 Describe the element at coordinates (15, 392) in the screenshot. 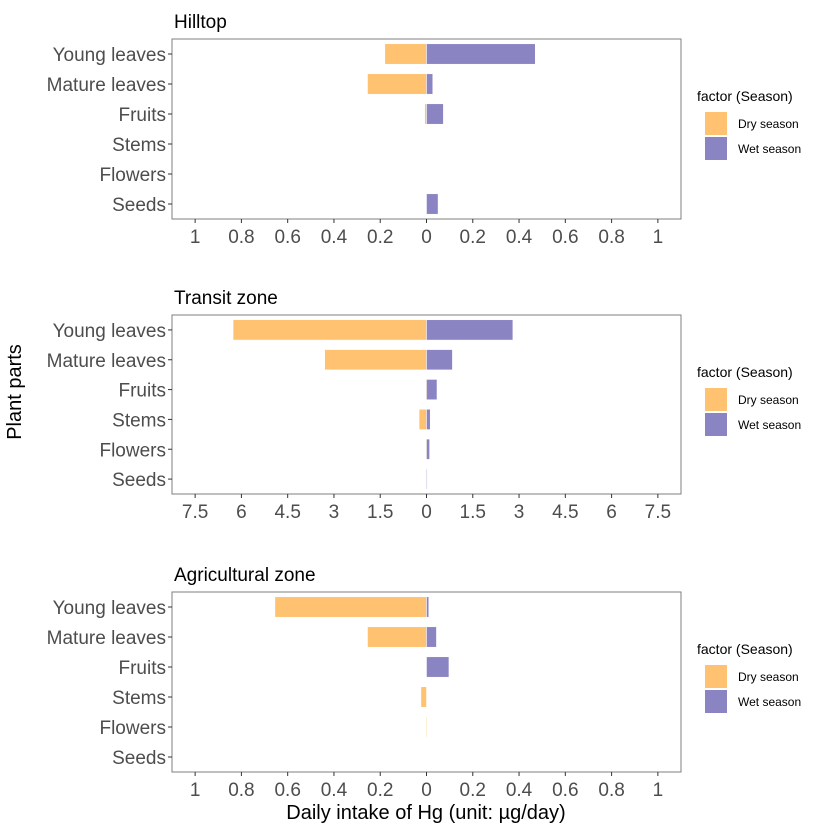

I see `y-axis-title: Plant parts` at that location.